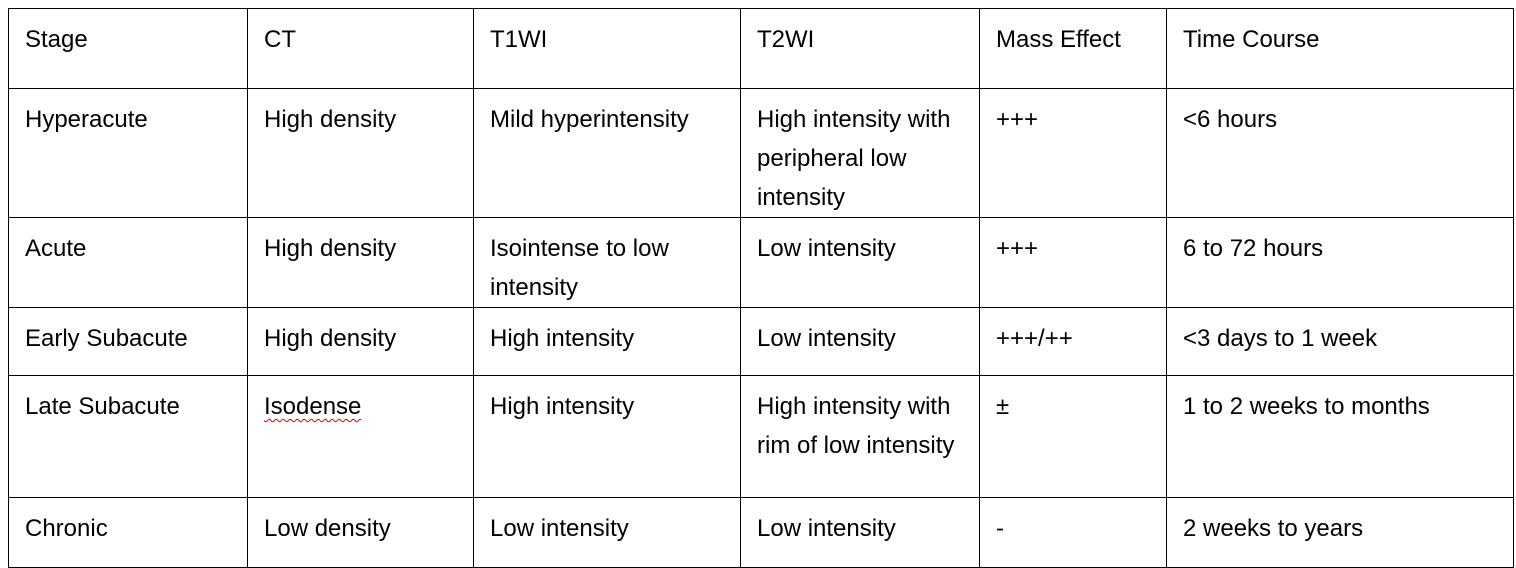 The width and height of the screenshot is (1516, 568). I want to click on table-cell: Late Subacute, so click(128, 436).